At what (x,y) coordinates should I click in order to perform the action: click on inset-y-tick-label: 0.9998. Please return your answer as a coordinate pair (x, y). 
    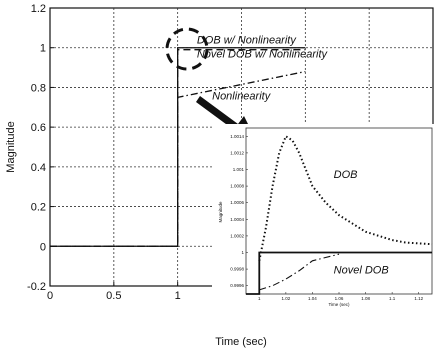
    Looking at the image, I should click on (237, 269).